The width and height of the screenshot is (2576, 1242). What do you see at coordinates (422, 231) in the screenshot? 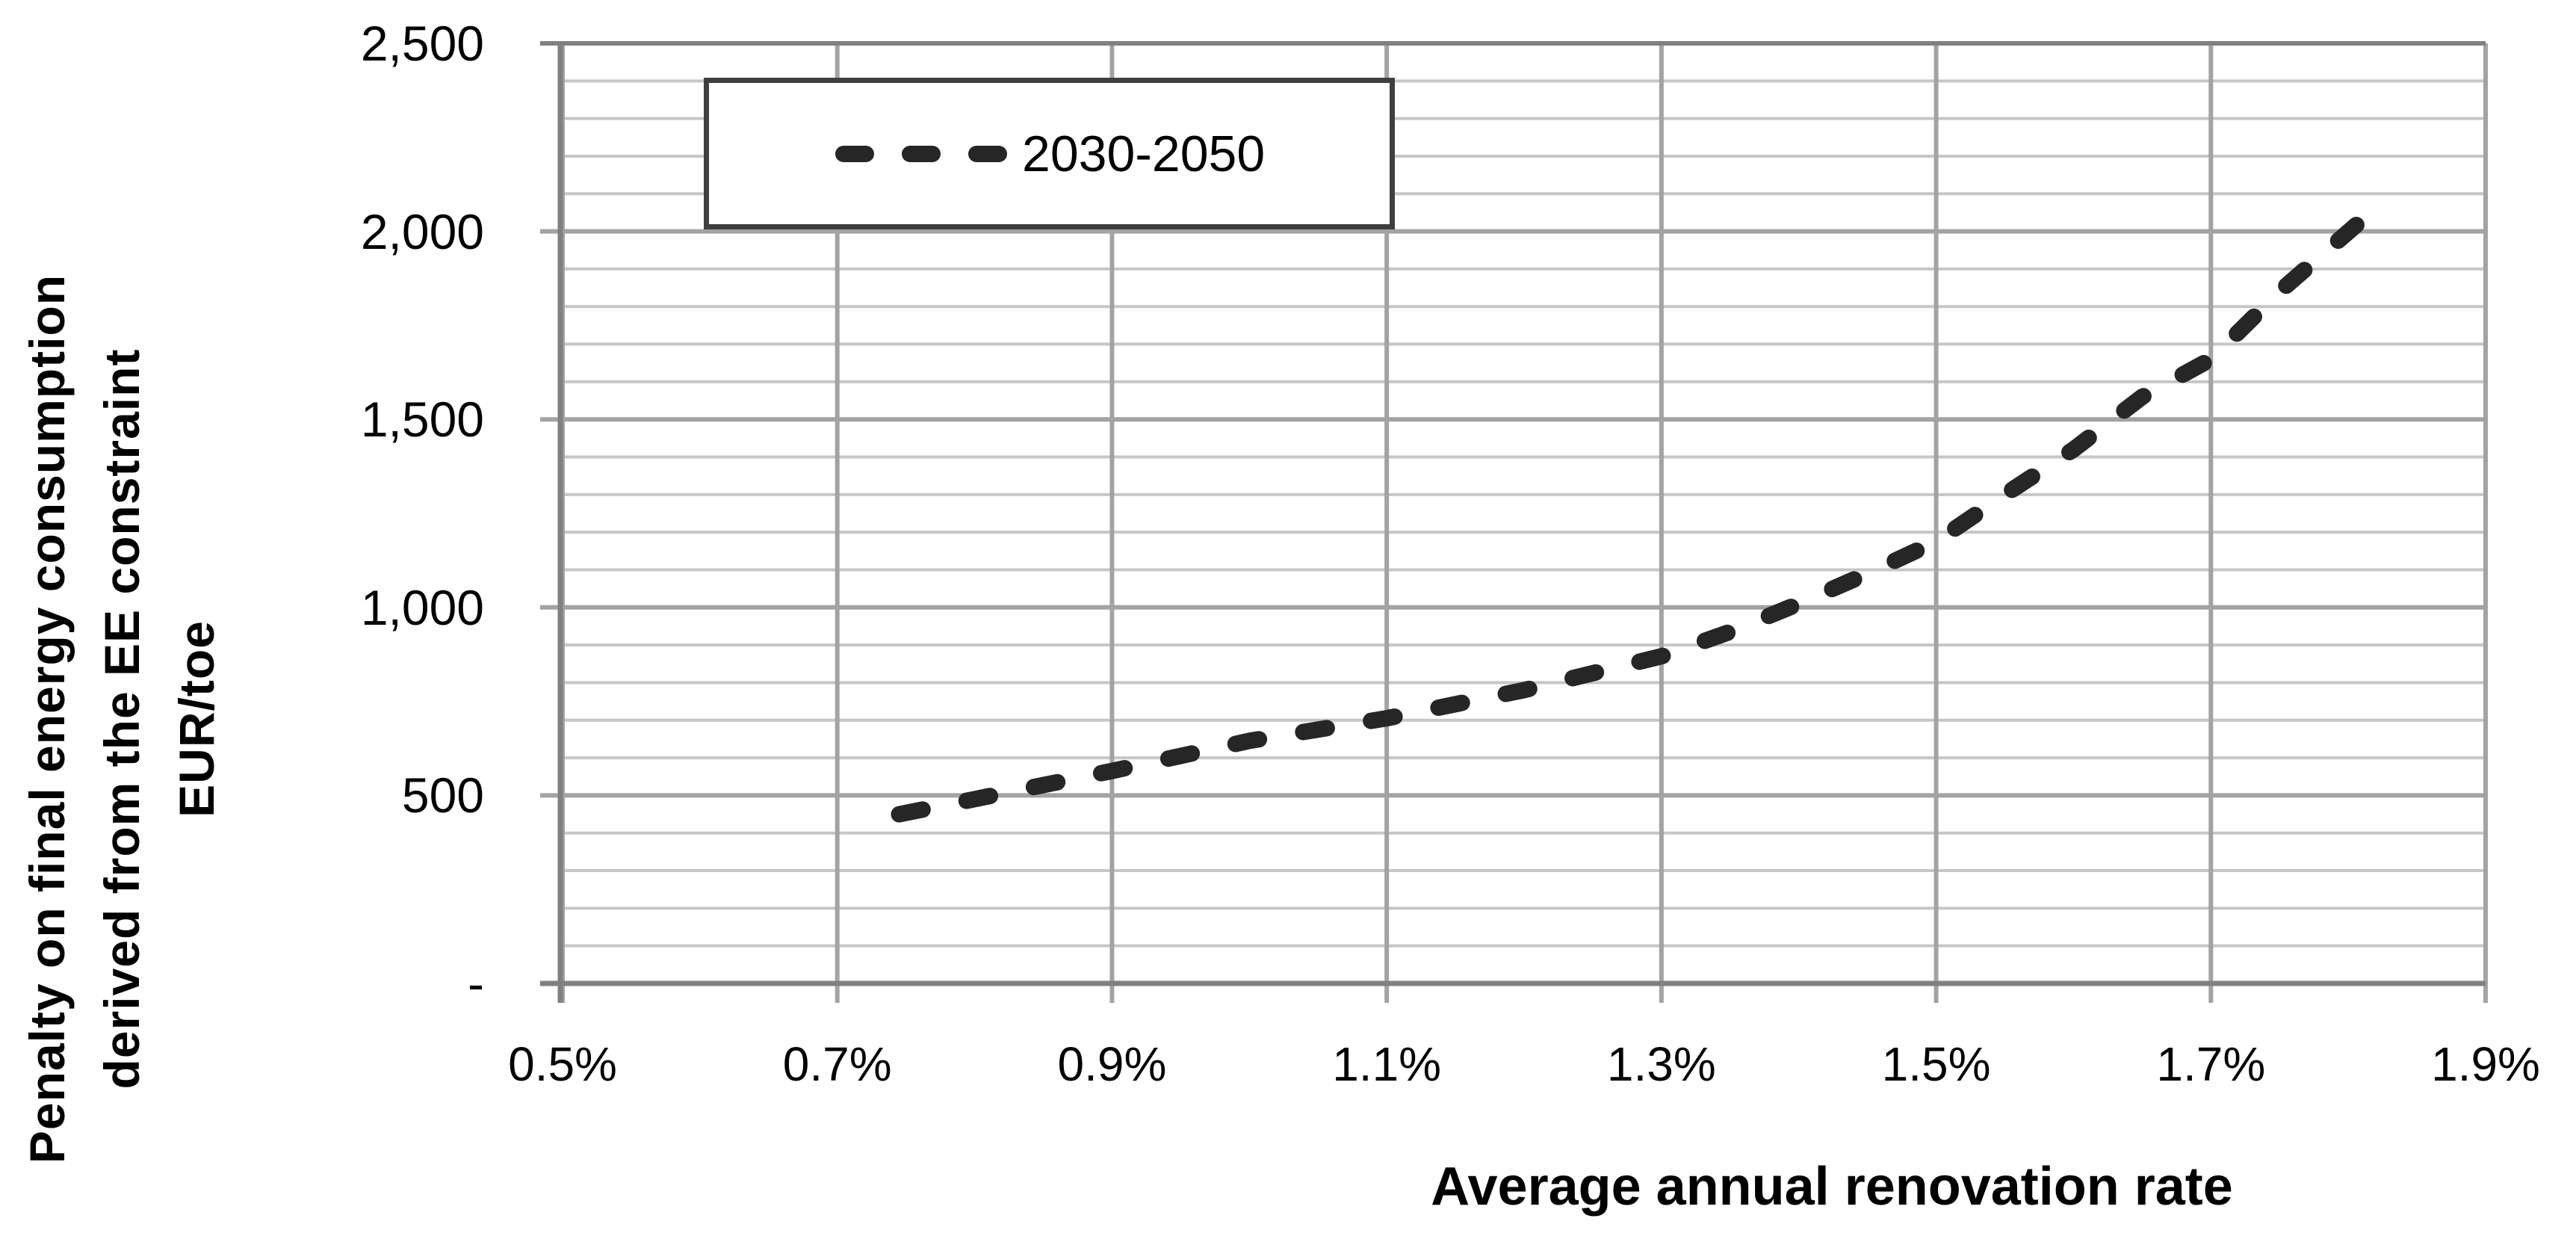
I see `y-tick-label: 2,000` at bounding box center [422, 231].